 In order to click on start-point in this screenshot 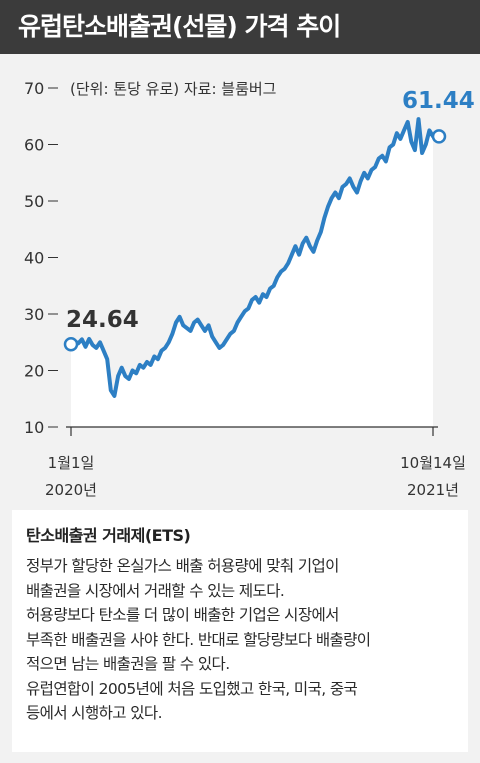, I will do `click(71, 344)`.